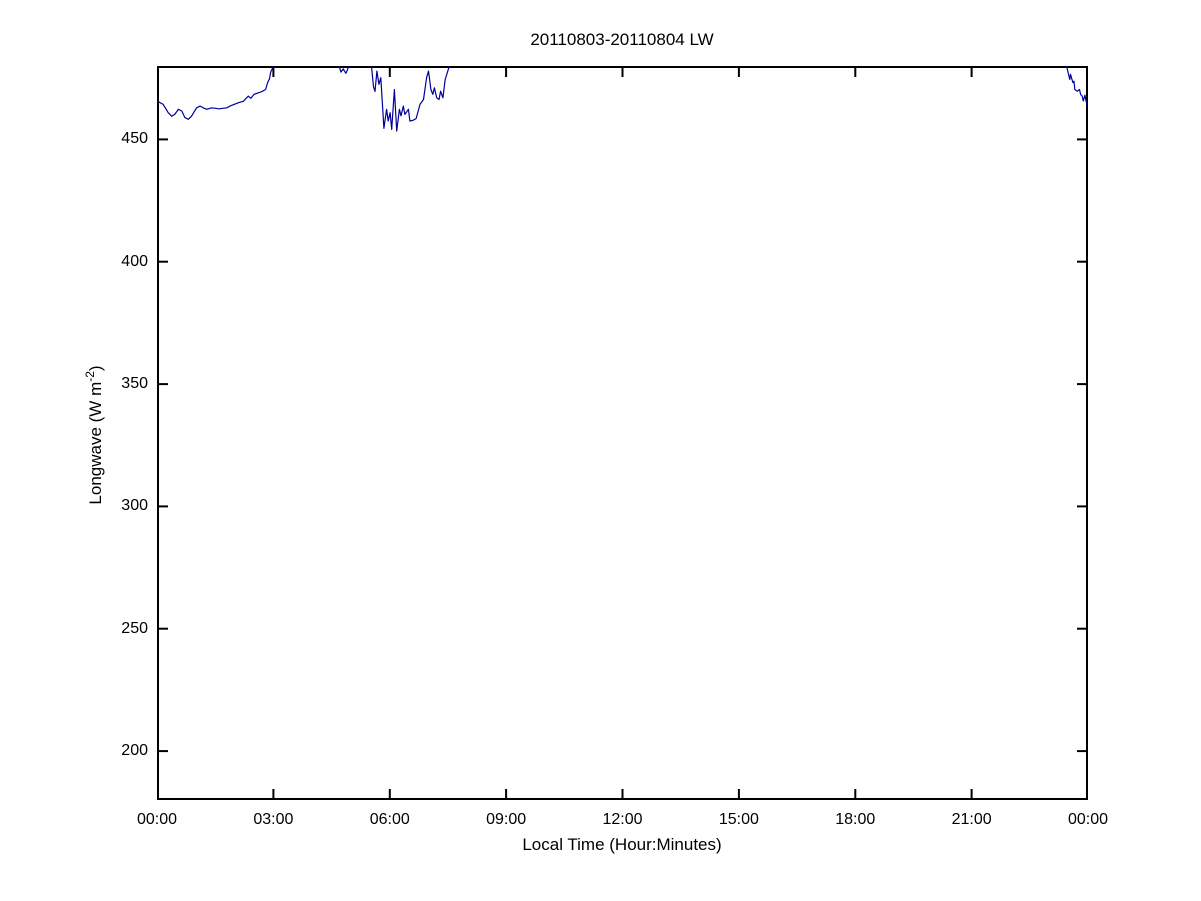 The height and width of the screenshot is (901, 1201). Describe the element at coordinates (95, 443) in the screenshot. I see `y-axis-label-text: Longwave (W m` at that location.